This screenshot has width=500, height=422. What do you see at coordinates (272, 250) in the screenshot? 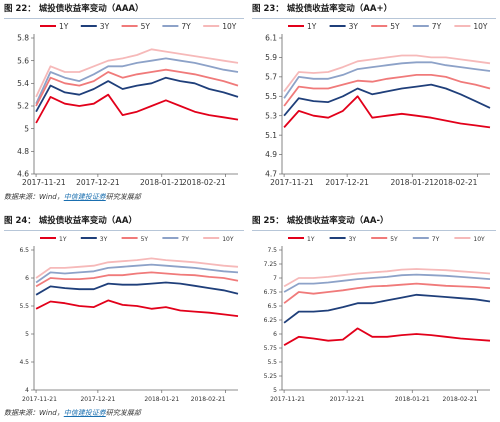
I see `y-tick-label: 7.5` at bounding box center [272, 250].